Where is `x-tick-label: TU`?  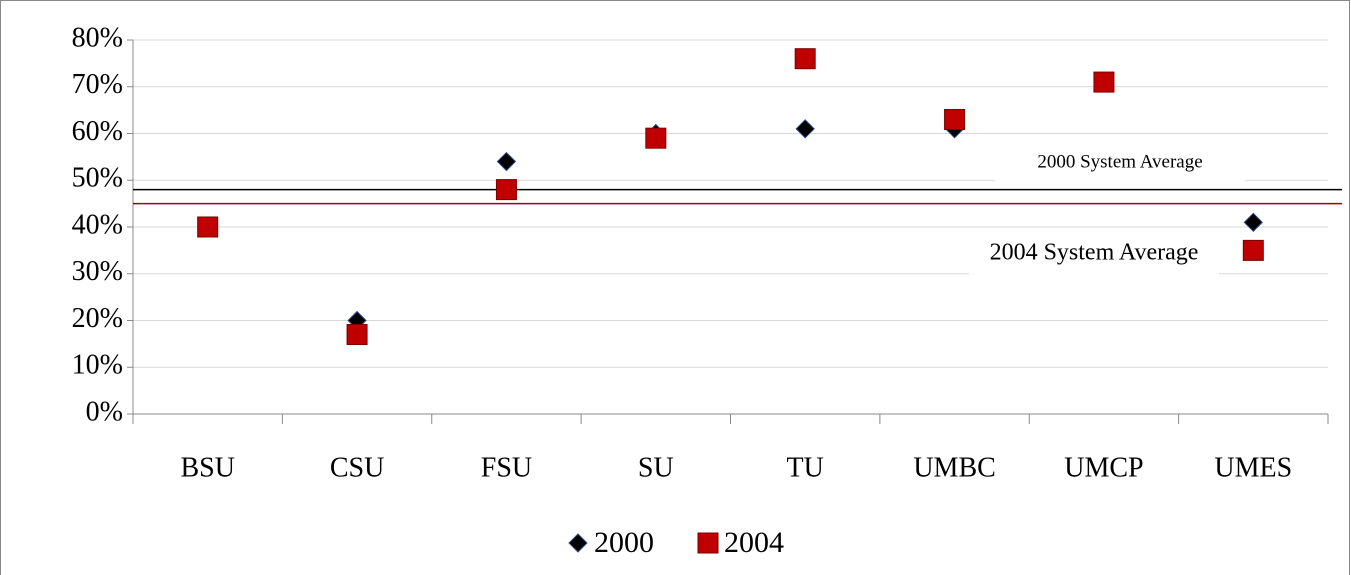
x-tick-label: TU is located at coordinates (805, 467).